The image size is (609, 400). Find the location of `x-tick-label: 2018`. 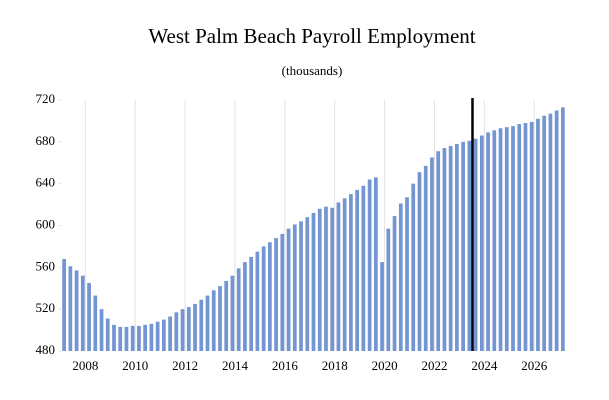

x-tick-label: 2018 is located at coordinates (335, 365).